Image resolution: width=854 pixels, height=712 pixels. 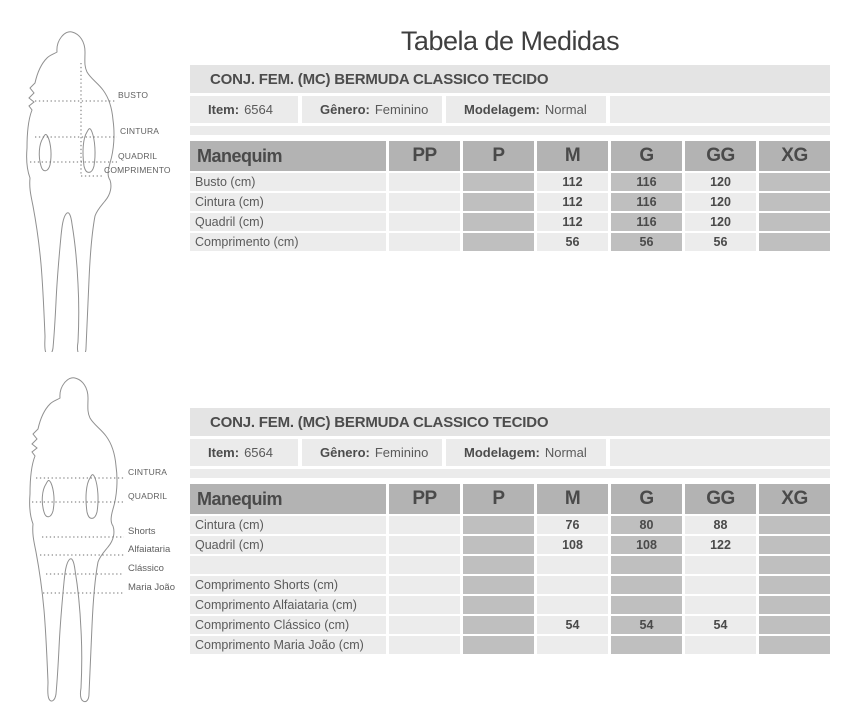 I want to click on alfaiataria-label: Alfaiataria, so click(x=149, y=549).